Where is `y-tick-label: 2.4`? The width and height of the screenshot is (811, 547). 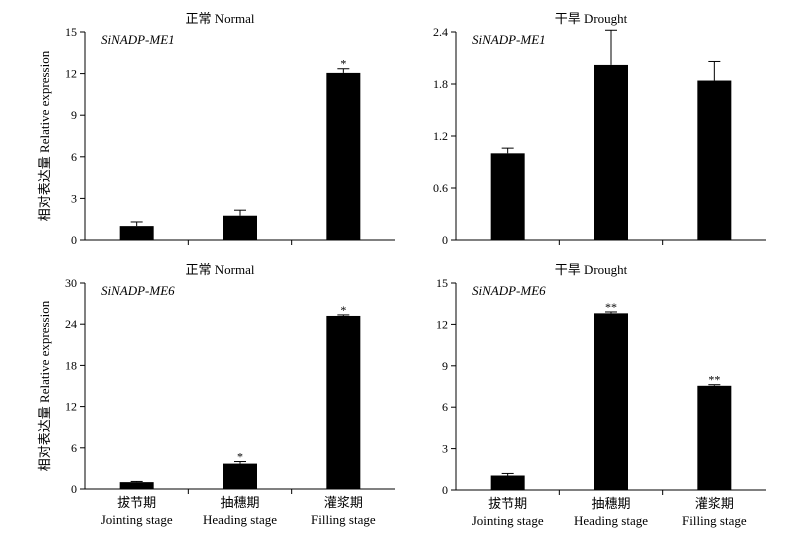 y-tick-label: 2.4 is located at coordinates (440, 32).